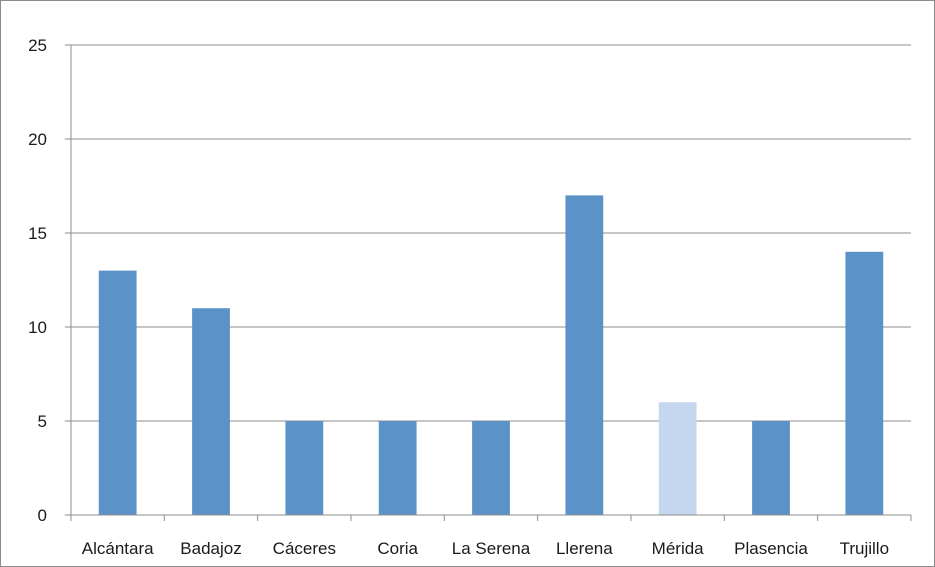 The height and width of the screenshot is (567, 935). I want to click on x-category-label: Cáceres, so click(304, 548).